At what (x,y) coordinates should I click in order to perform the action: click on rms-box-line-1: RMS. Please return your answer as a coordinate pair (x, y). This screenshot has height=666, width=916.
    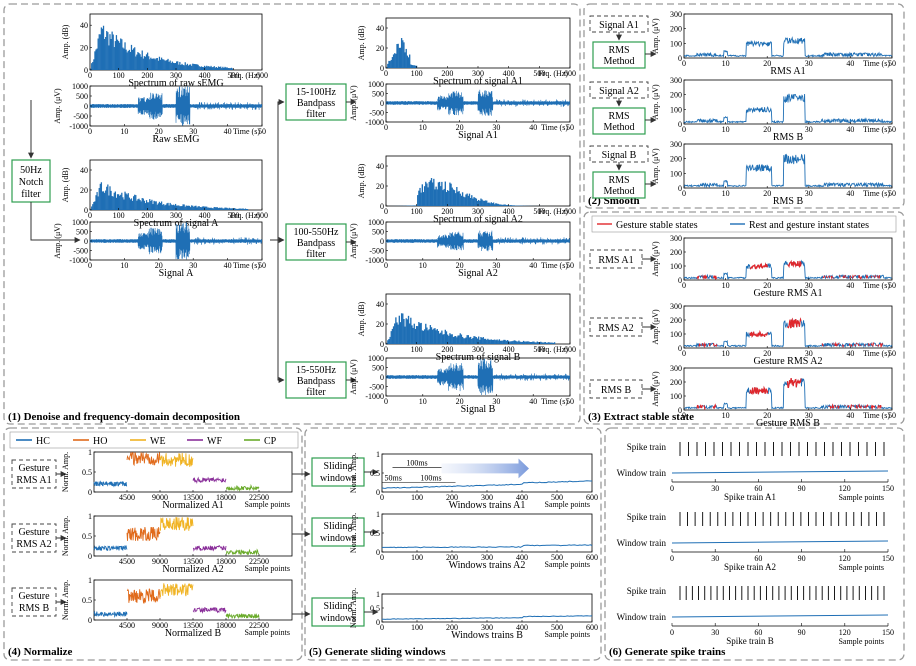
    Looking at the image, I should click on (618, 50).